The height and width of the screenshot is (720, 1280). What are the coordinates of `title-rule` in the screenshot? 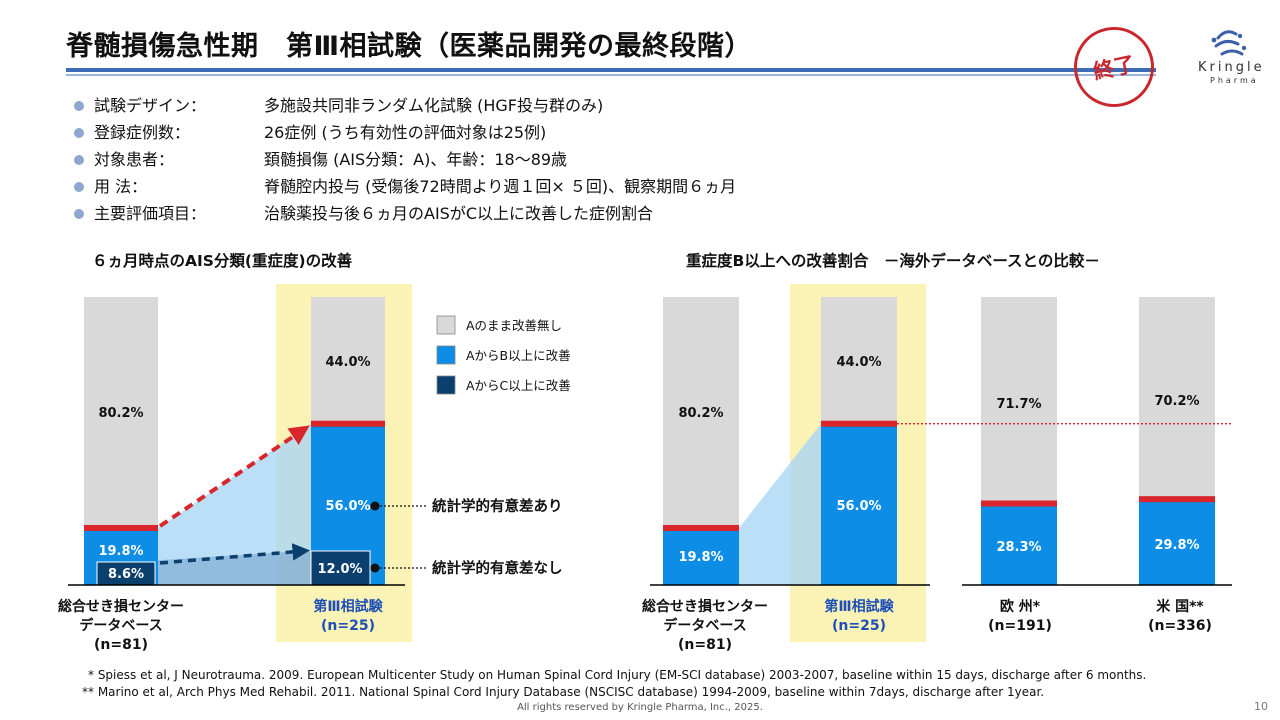 It's located at (611, 70).